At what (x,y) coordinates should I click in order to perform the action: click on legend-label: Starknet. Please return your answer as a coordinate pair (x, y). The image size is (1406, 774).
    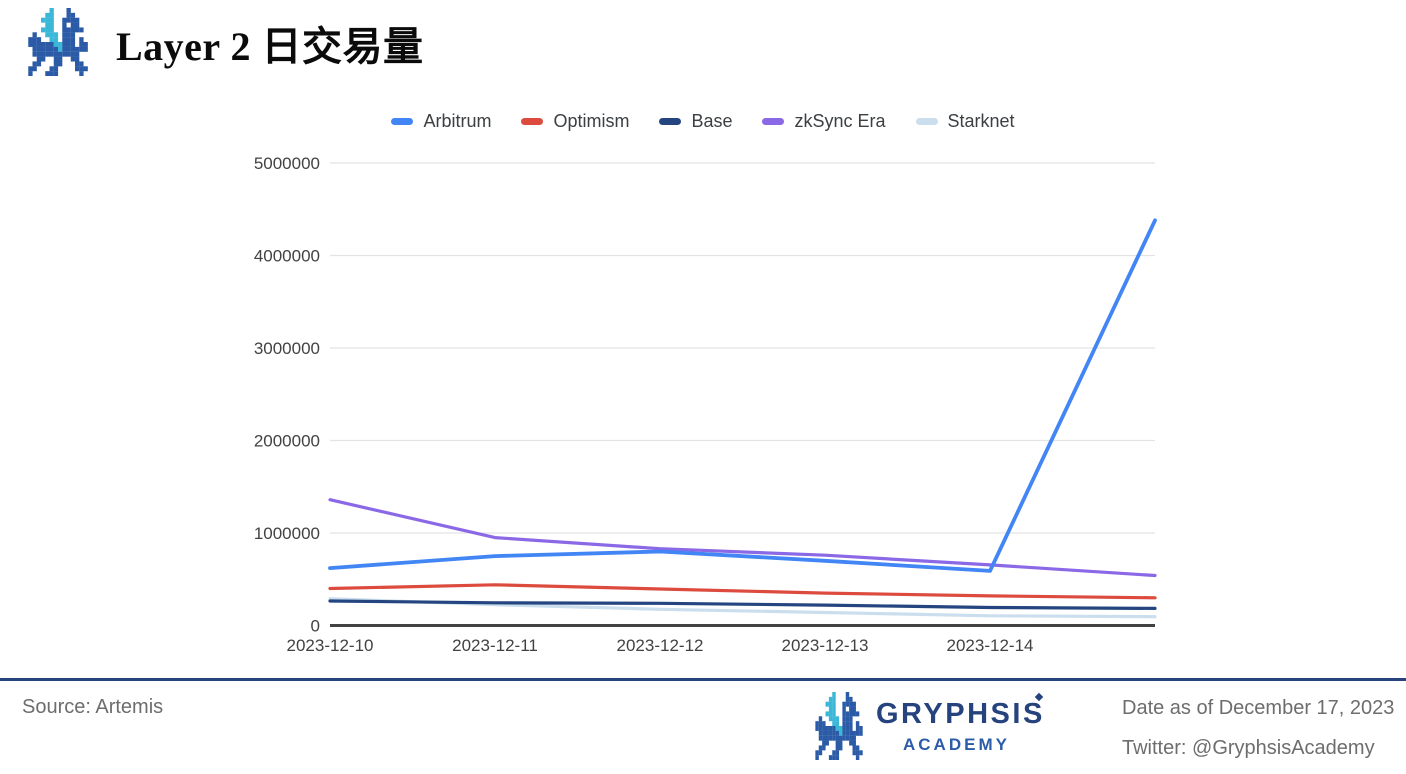
    Looking at the image, I should click on (981, 121).